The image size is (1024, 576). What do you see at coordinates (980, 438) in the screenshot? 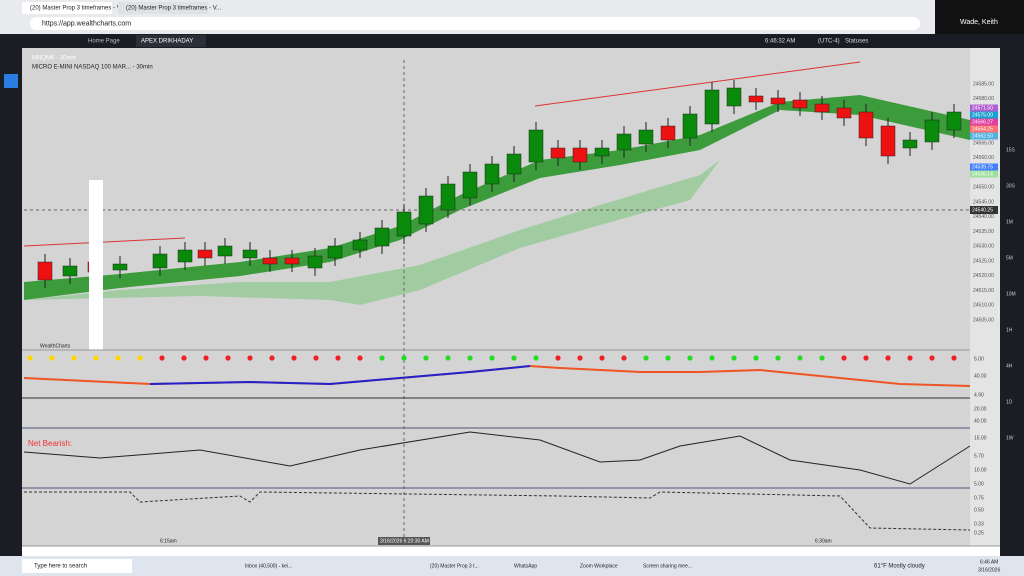
I see `panel-label: 15.00` at bounding box center [980, 438].